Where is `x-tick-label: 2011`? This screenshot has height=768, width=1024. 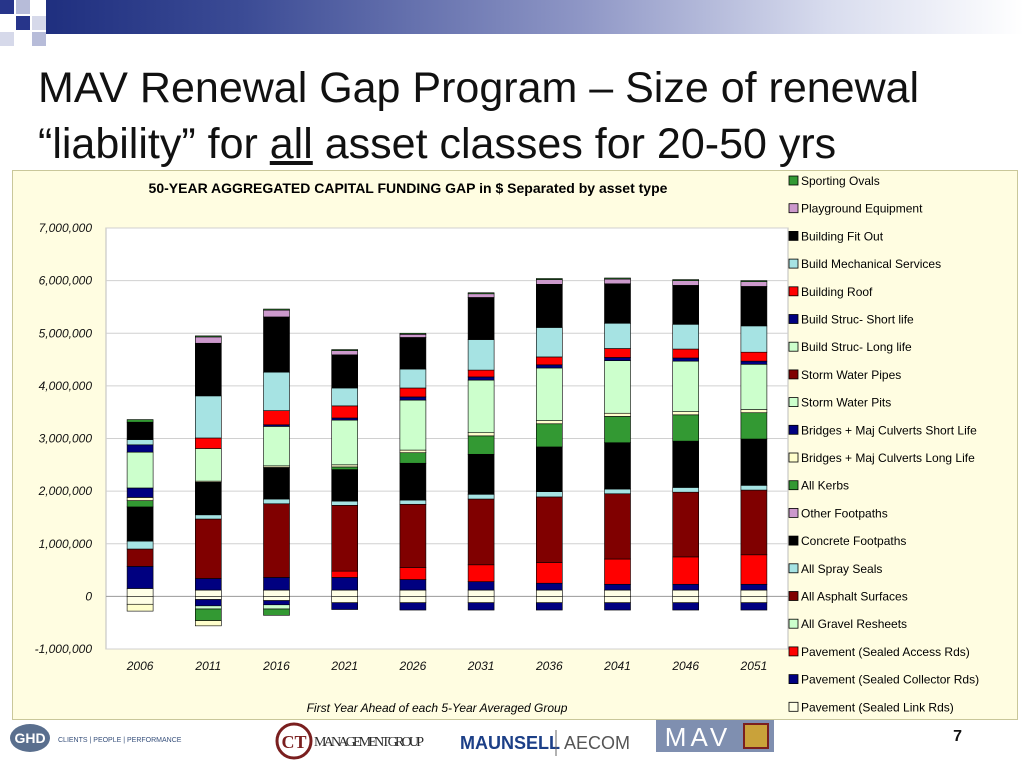 x-tick-label: 2011 is located at coordinates (207, 666).